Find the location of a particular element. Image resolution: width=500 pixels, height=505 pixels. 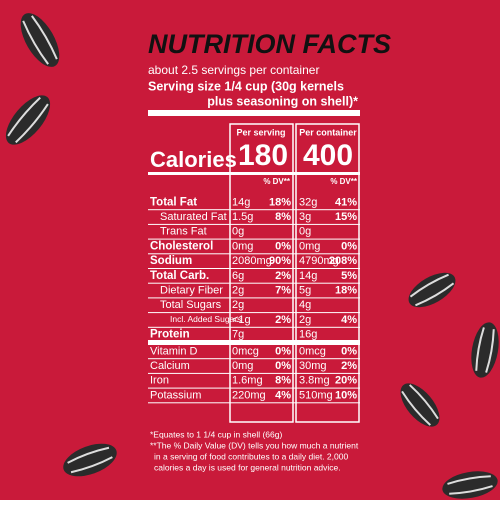

calories-value: 180 is located at coordinates (263, 155).